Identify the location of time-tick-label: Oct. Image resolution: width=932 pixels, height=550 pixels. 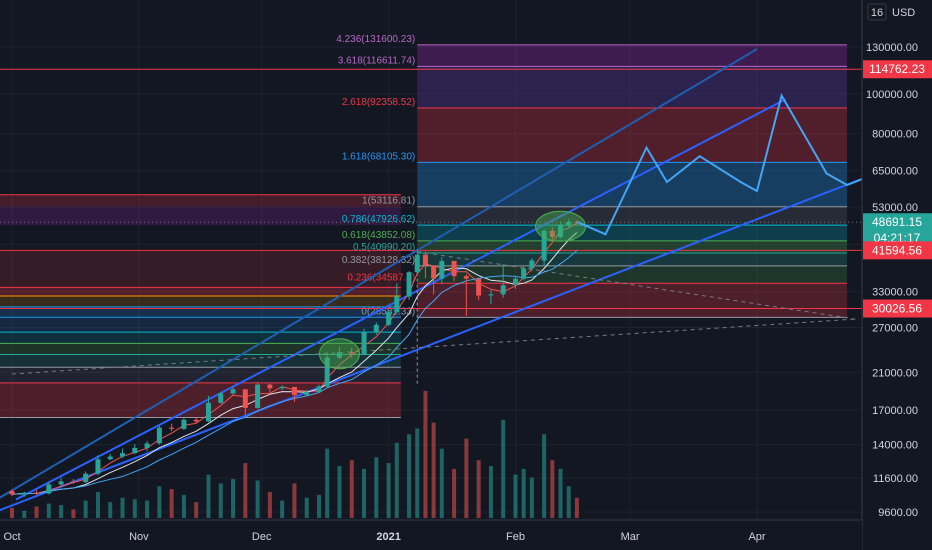
(11, 537).